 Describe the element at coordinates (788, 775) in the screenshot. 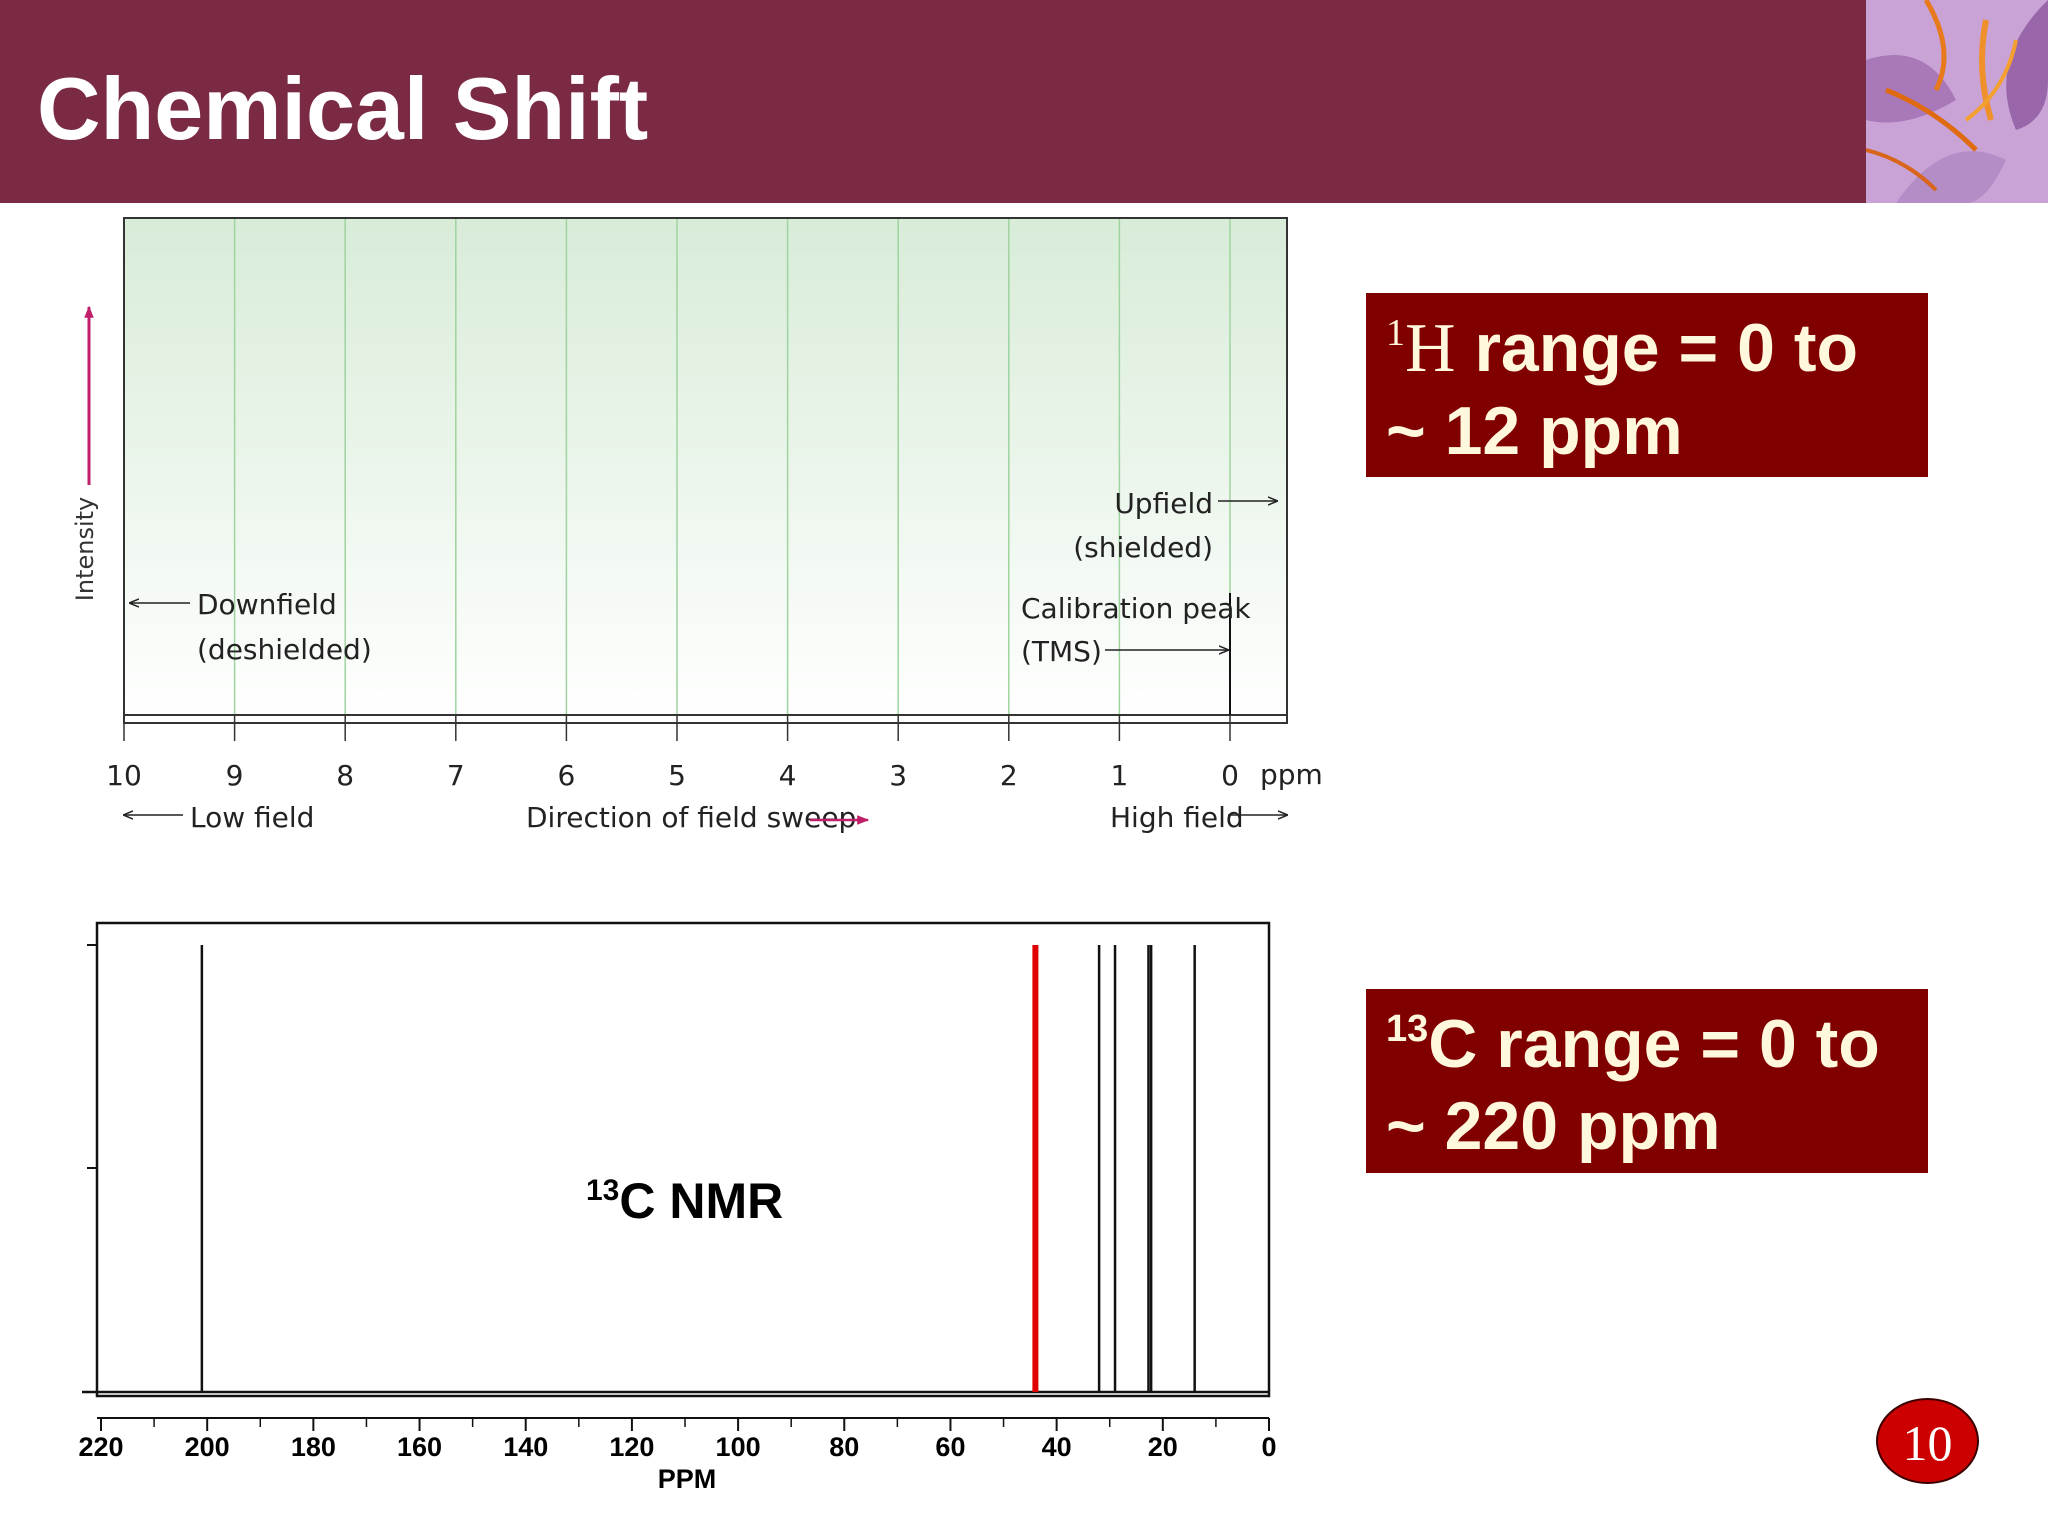

I see `h-tick-label: 4` at that location.